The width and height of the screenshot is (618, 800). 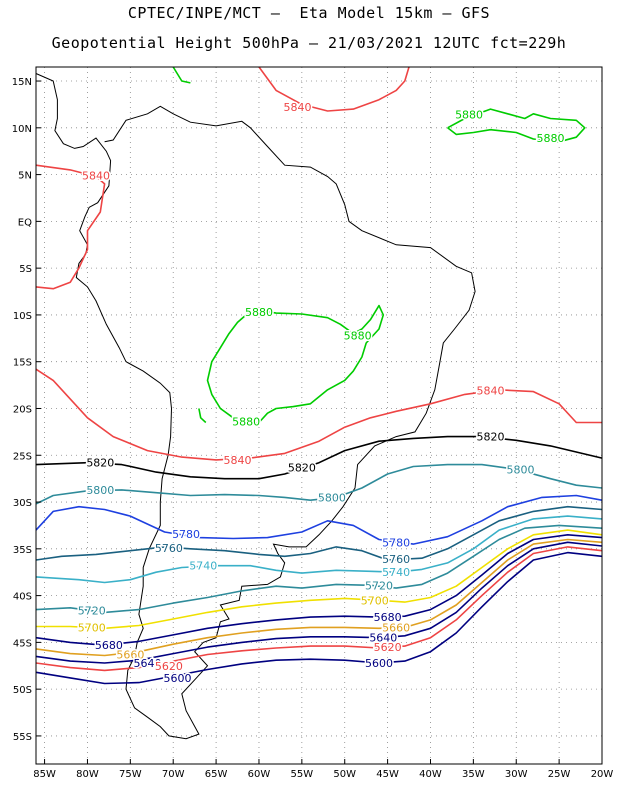 What do you see at coordinates (25, 269) in the screenshot?
I see `lat-tick-label: 5S` at bounding box center [25, 269].